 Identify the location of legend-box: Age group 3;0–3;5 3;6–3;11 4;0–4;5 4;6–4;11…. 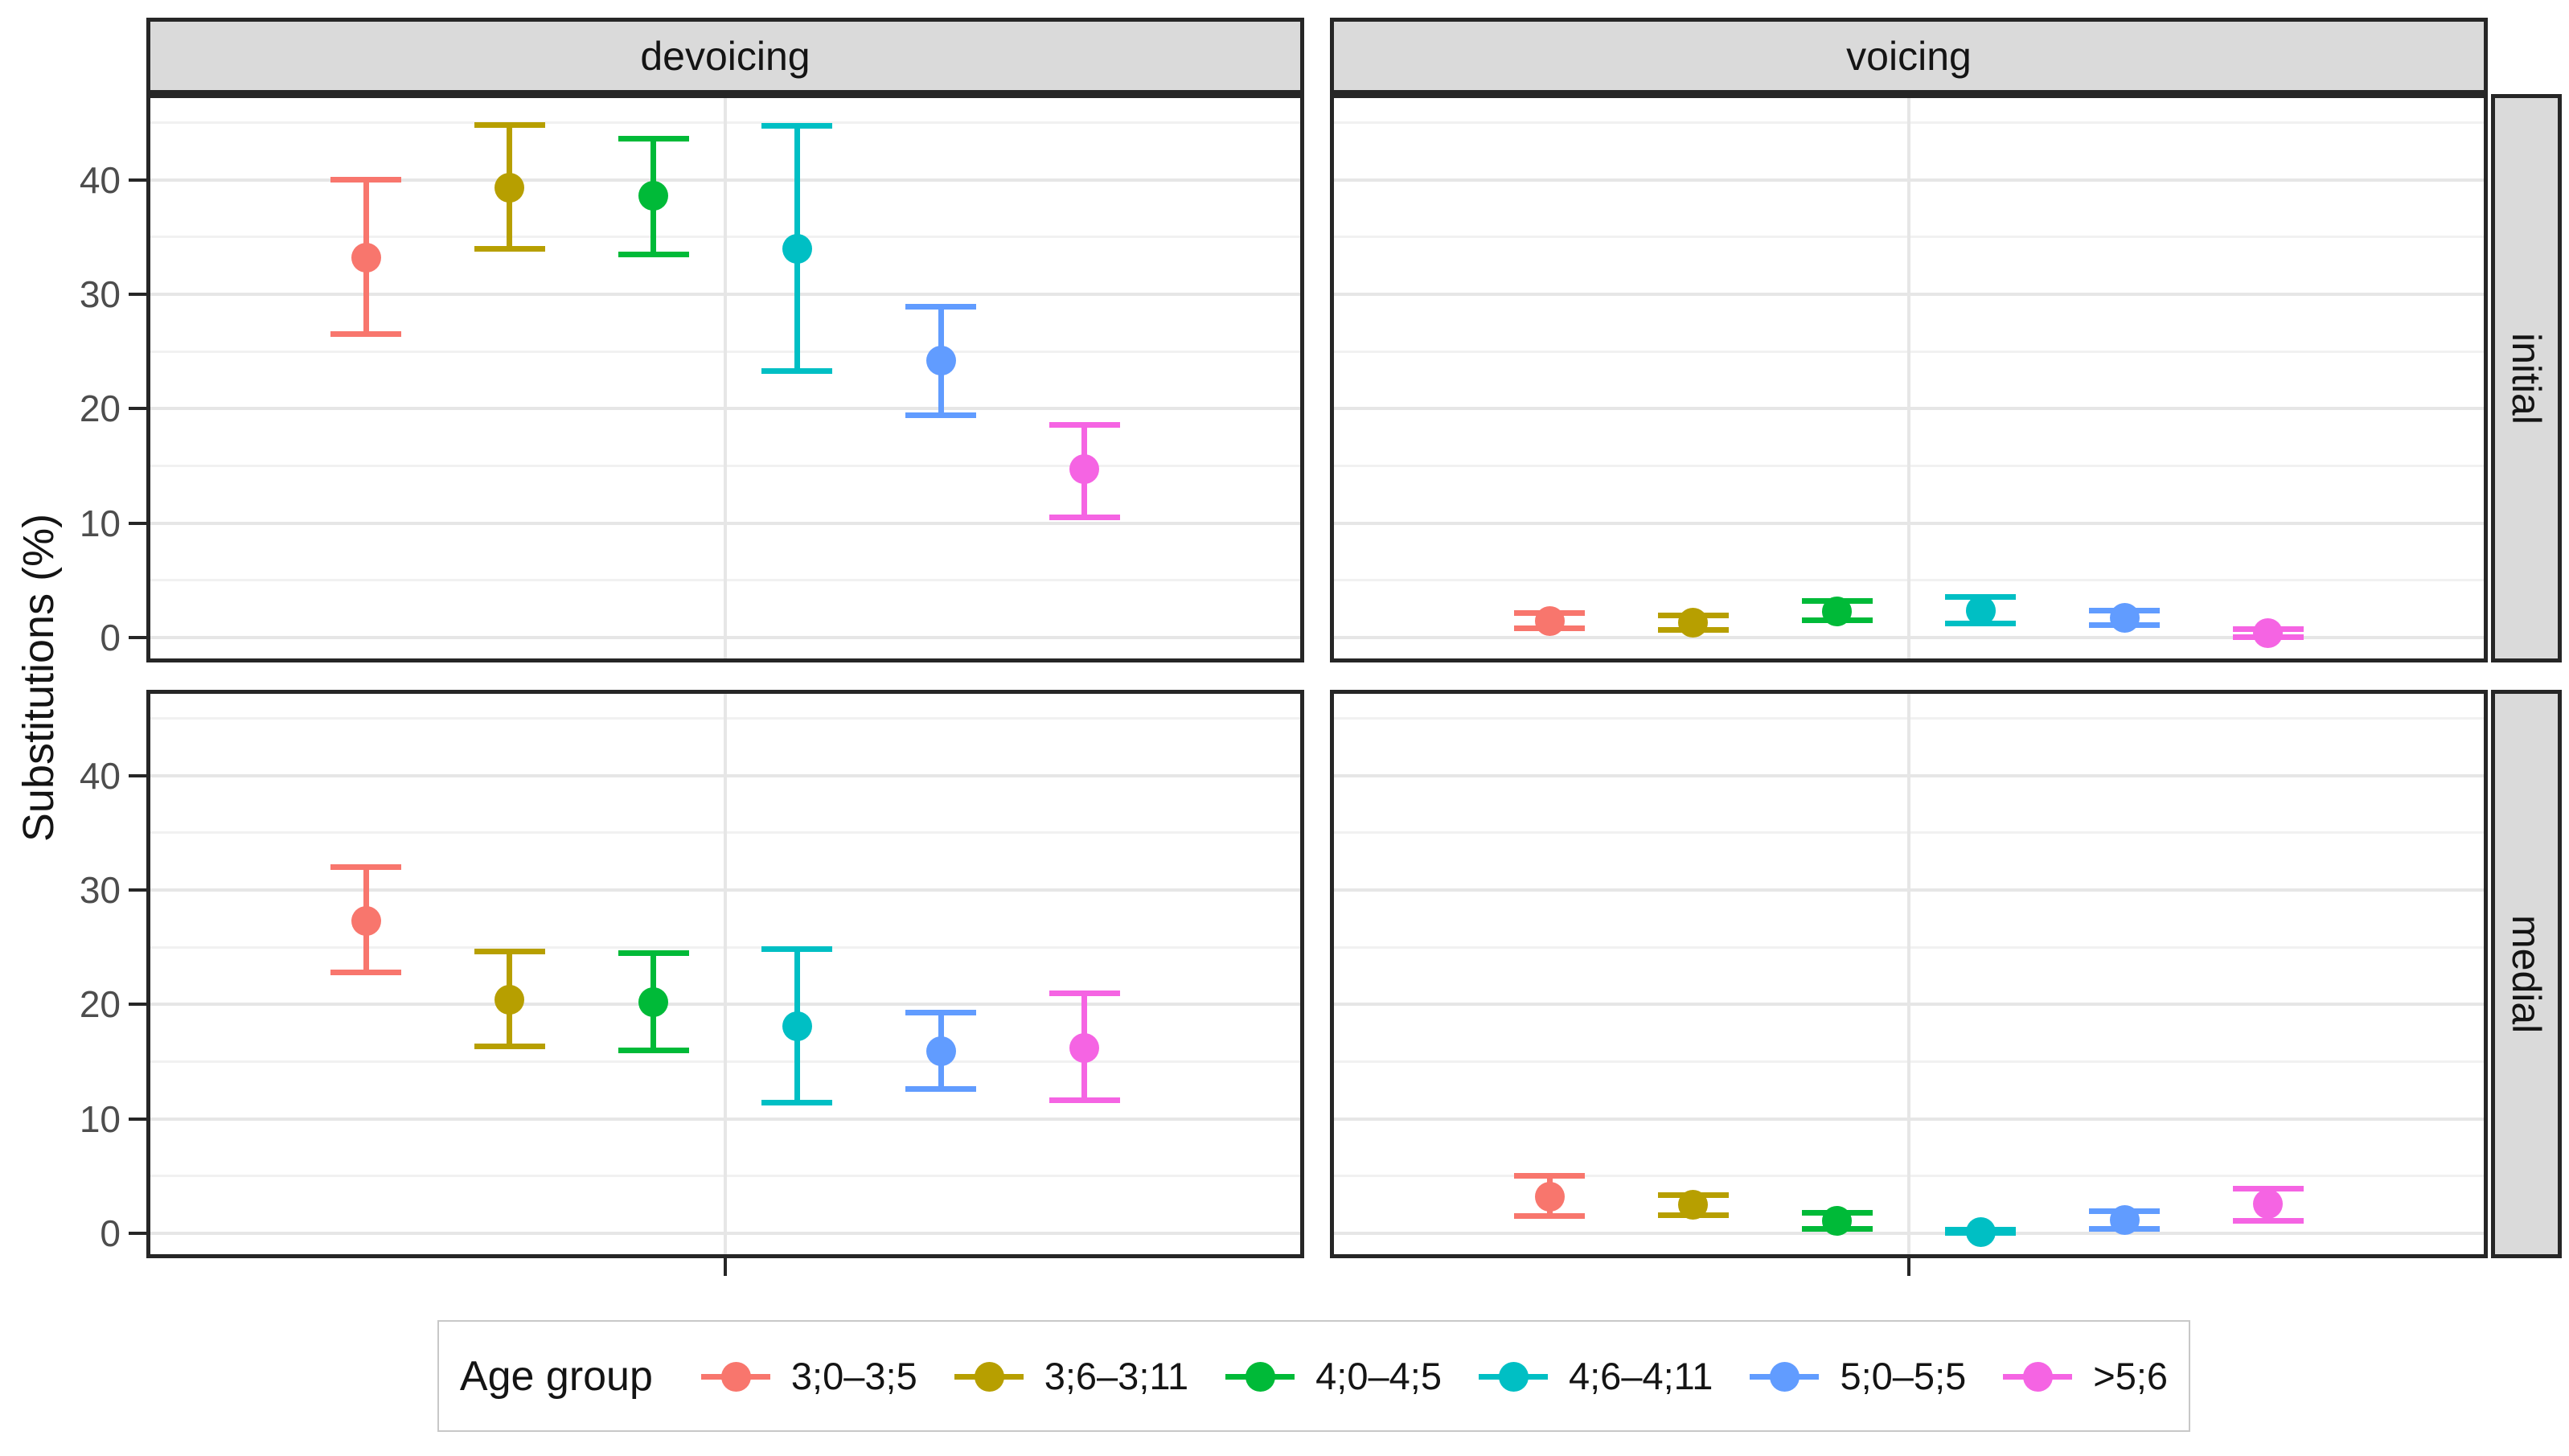
(1313, 1376).